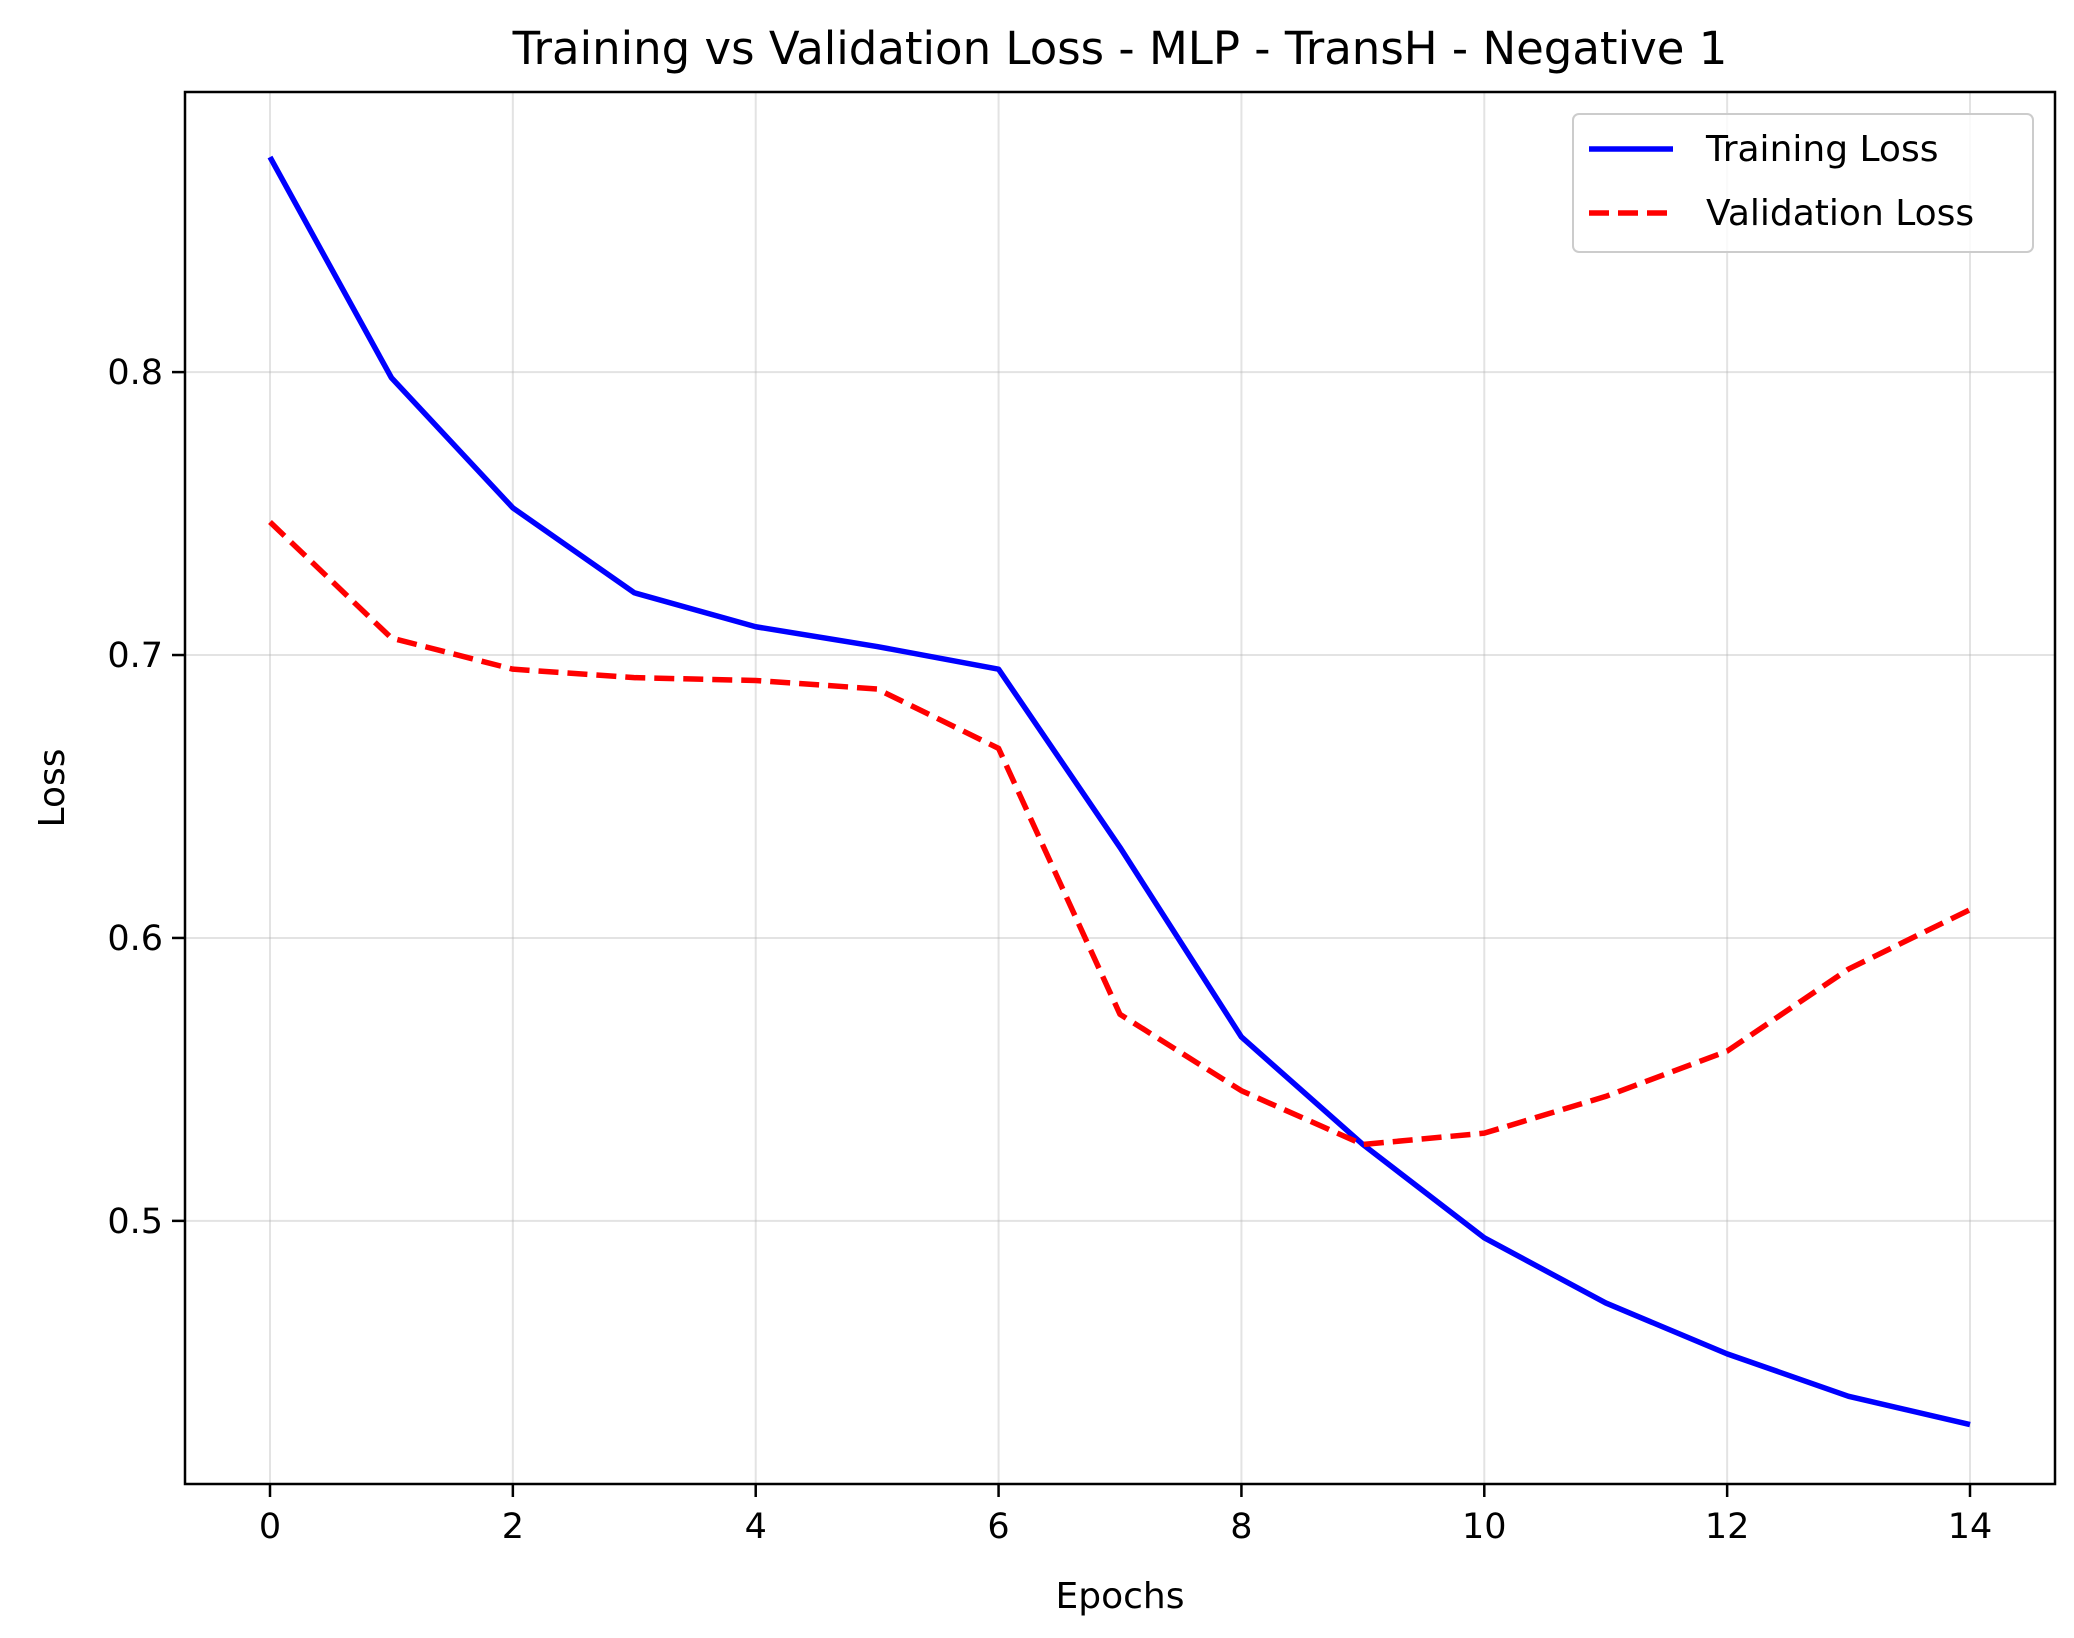 This screenshot has height=1638, width=2074. What do you see at coordinates (1120, 1596) in the screenshot?
I see `x-axis-label: Epochs` at bounding box center [1120, 1596].